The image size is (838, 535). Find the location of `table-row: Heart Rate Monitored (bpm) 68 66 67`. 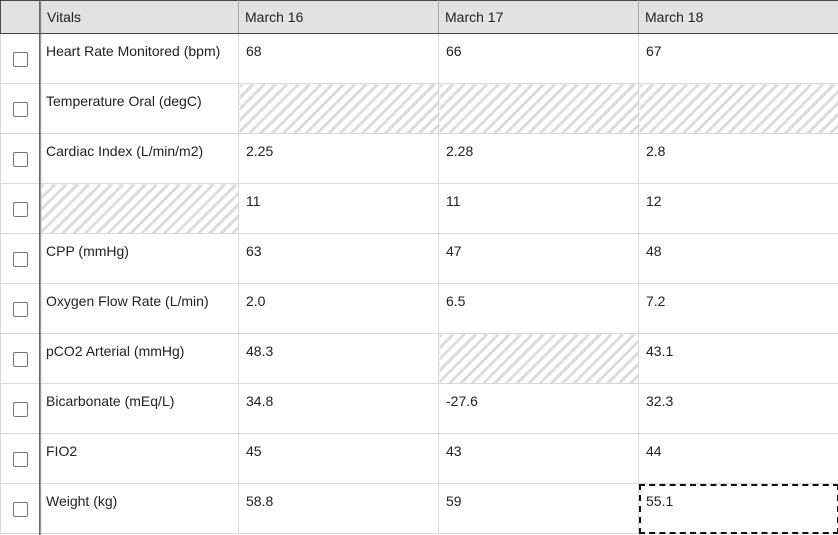

table-row: Heart Rate Monitored (bpm) 68 66 67 is located at coordinates (419, 58).